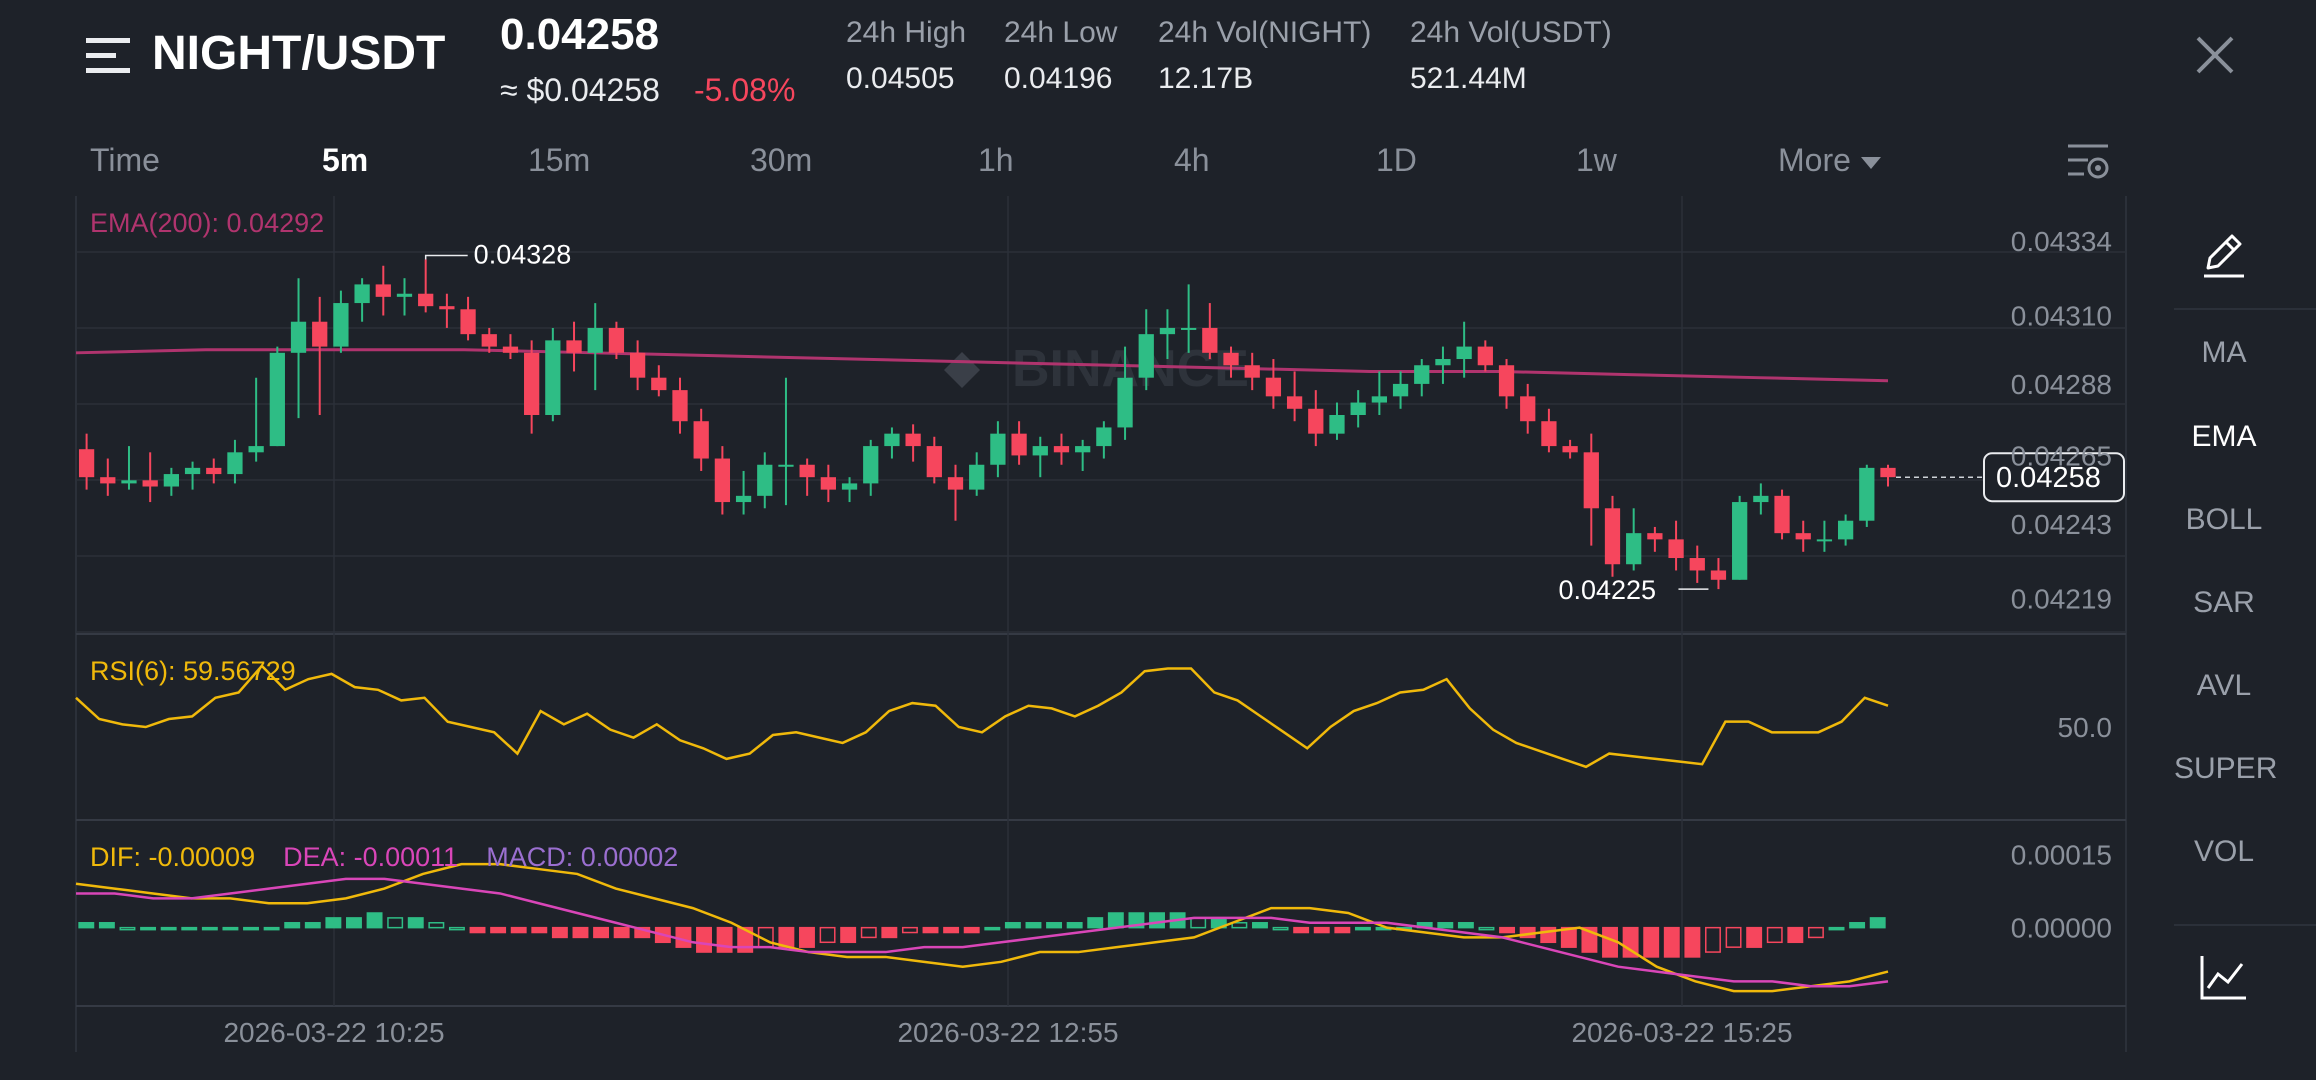  I want to click on last-price-box, so click(2054, 477).